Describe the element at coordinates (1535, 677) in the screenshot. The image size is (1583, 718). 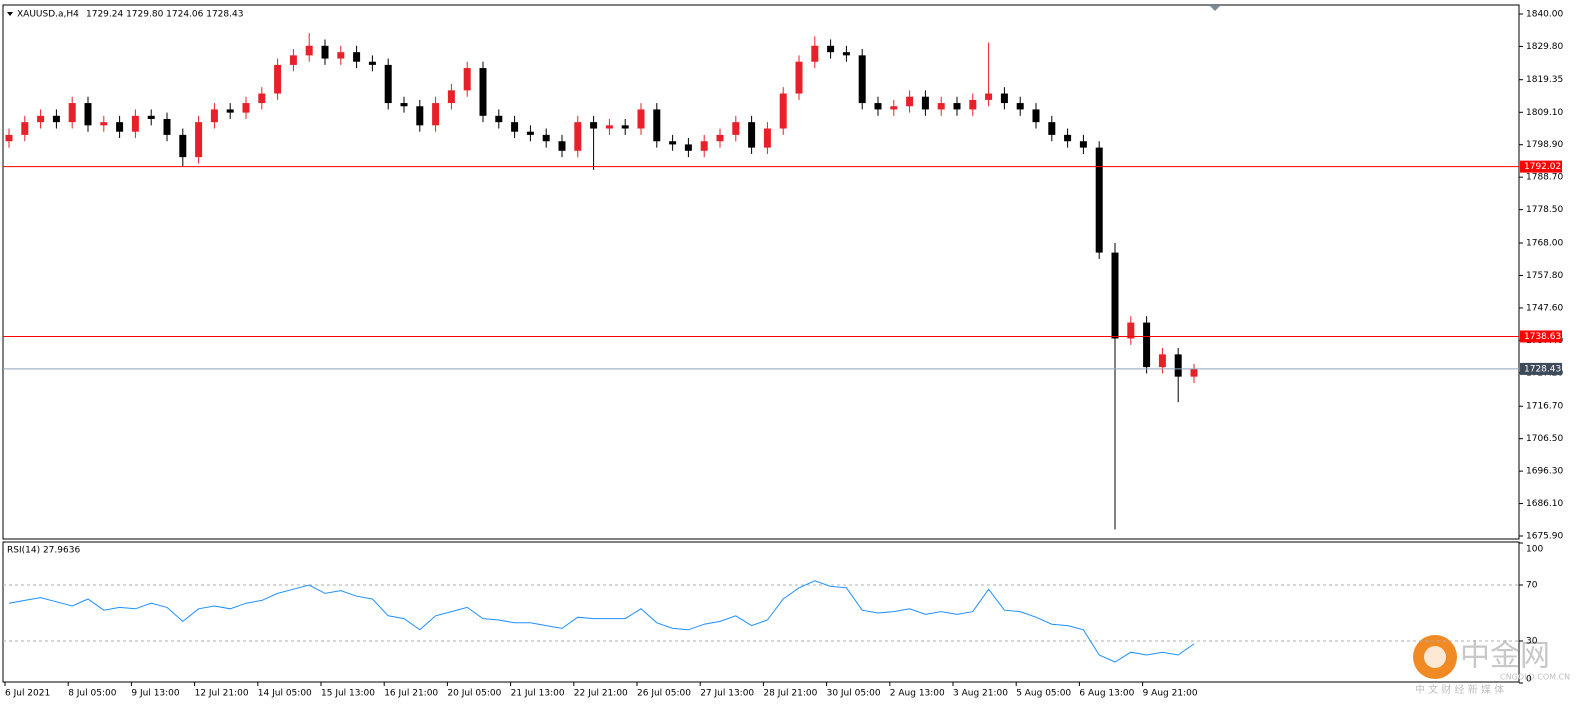
I see `watermark-site: CNGOLD.COM.CN` at that location.